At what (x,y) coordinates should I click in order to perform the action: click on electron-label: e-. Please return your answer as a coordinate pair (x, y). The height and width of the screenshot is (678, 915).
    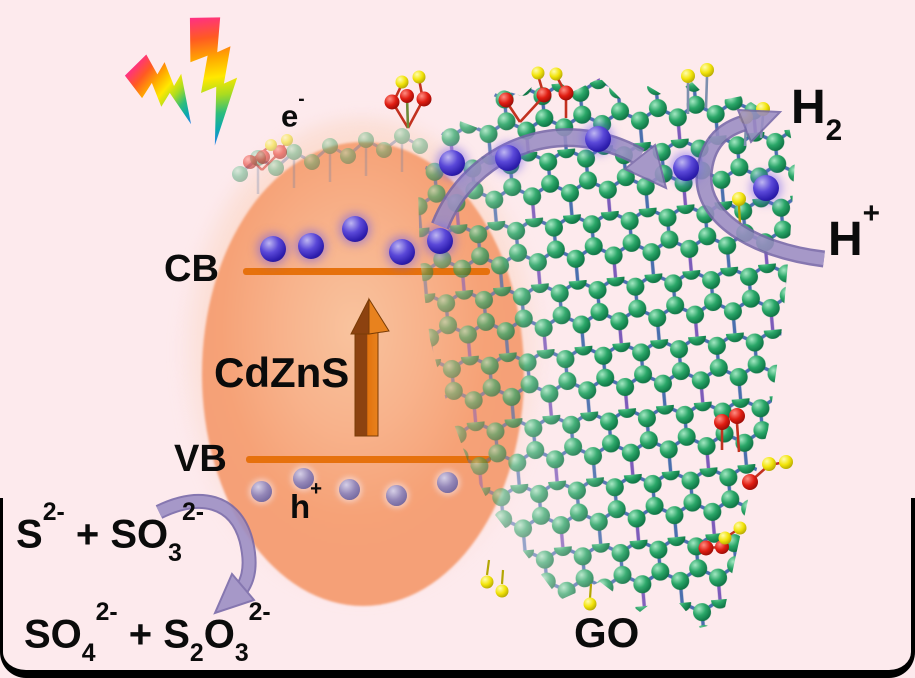
    Looking at the image, I should click on (293, 111).